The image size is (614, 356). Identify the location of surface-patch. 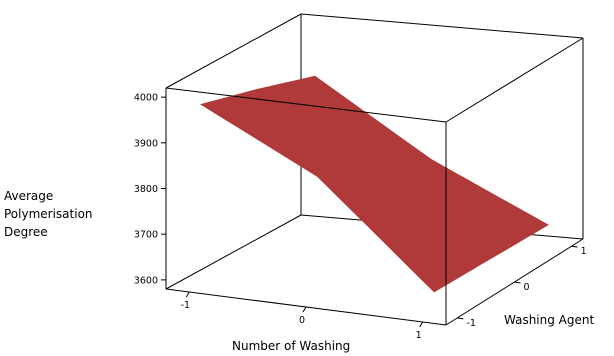
(426, 274).